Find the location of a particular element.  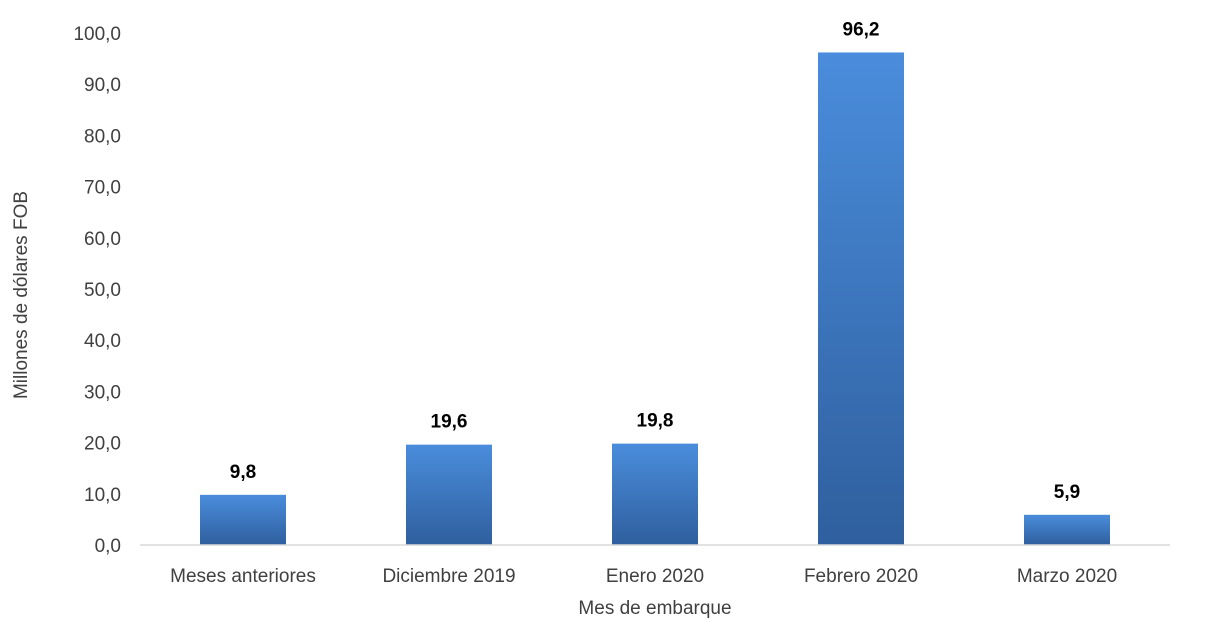

y-axis-title: Millones de dólares FOB is located at coordinates (21, 295).